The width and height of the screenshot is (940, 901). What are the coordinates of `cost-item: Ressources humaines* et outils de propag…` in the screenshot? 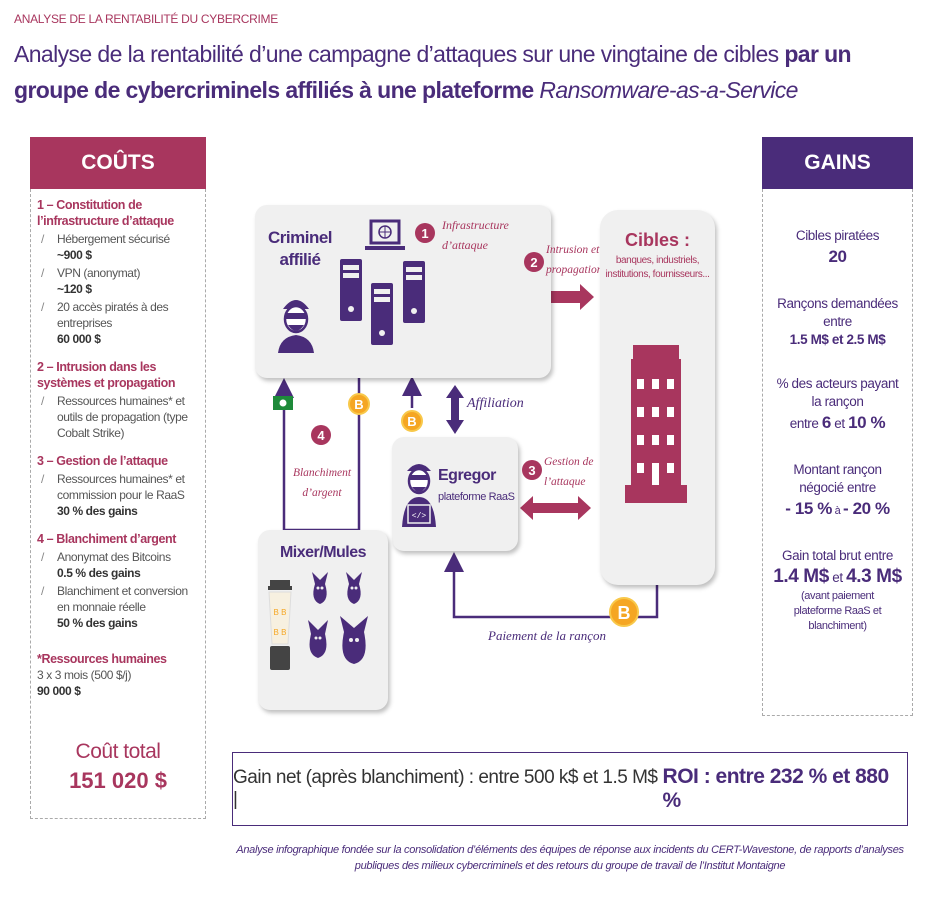 It's located at (118, 417).